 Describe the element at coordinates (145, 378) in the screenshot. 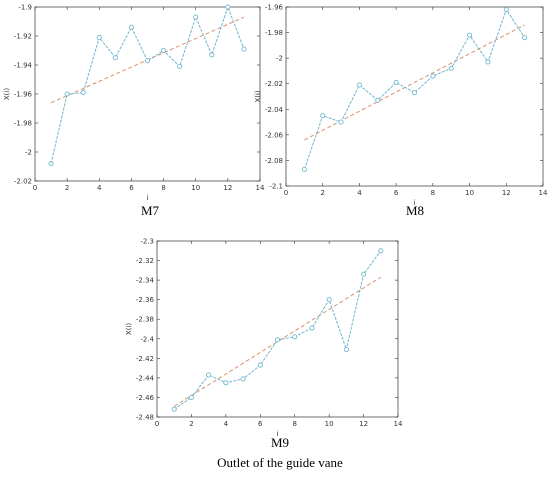

I see `y-tick-label: -2.44` at that location.